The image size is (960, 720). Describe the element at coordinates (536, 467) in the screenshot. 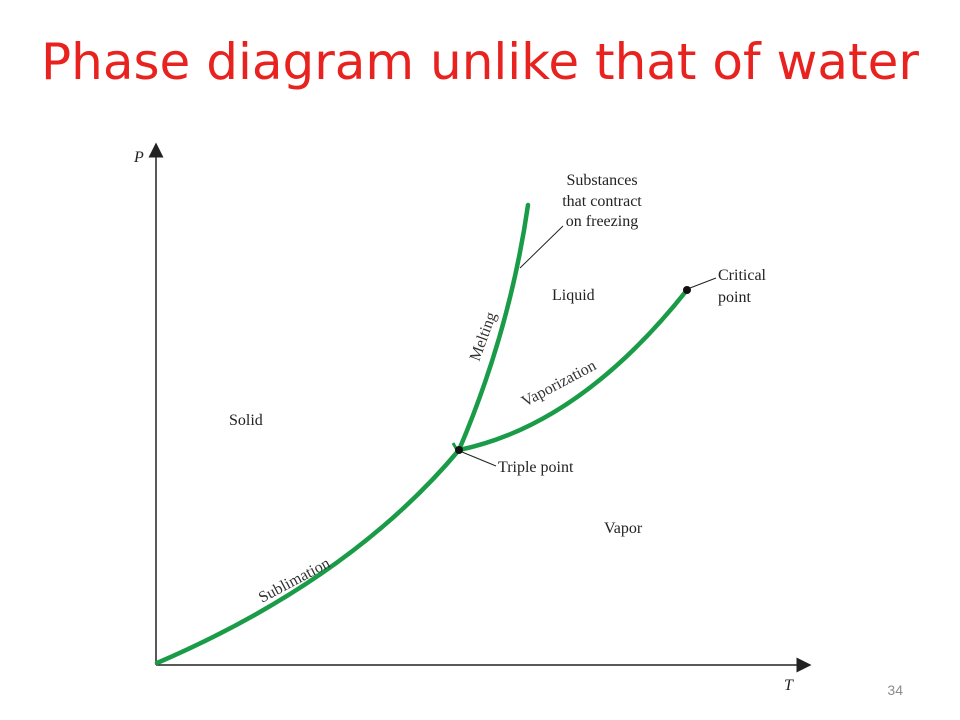

I see `triple-point-label: Triple point` at that location.